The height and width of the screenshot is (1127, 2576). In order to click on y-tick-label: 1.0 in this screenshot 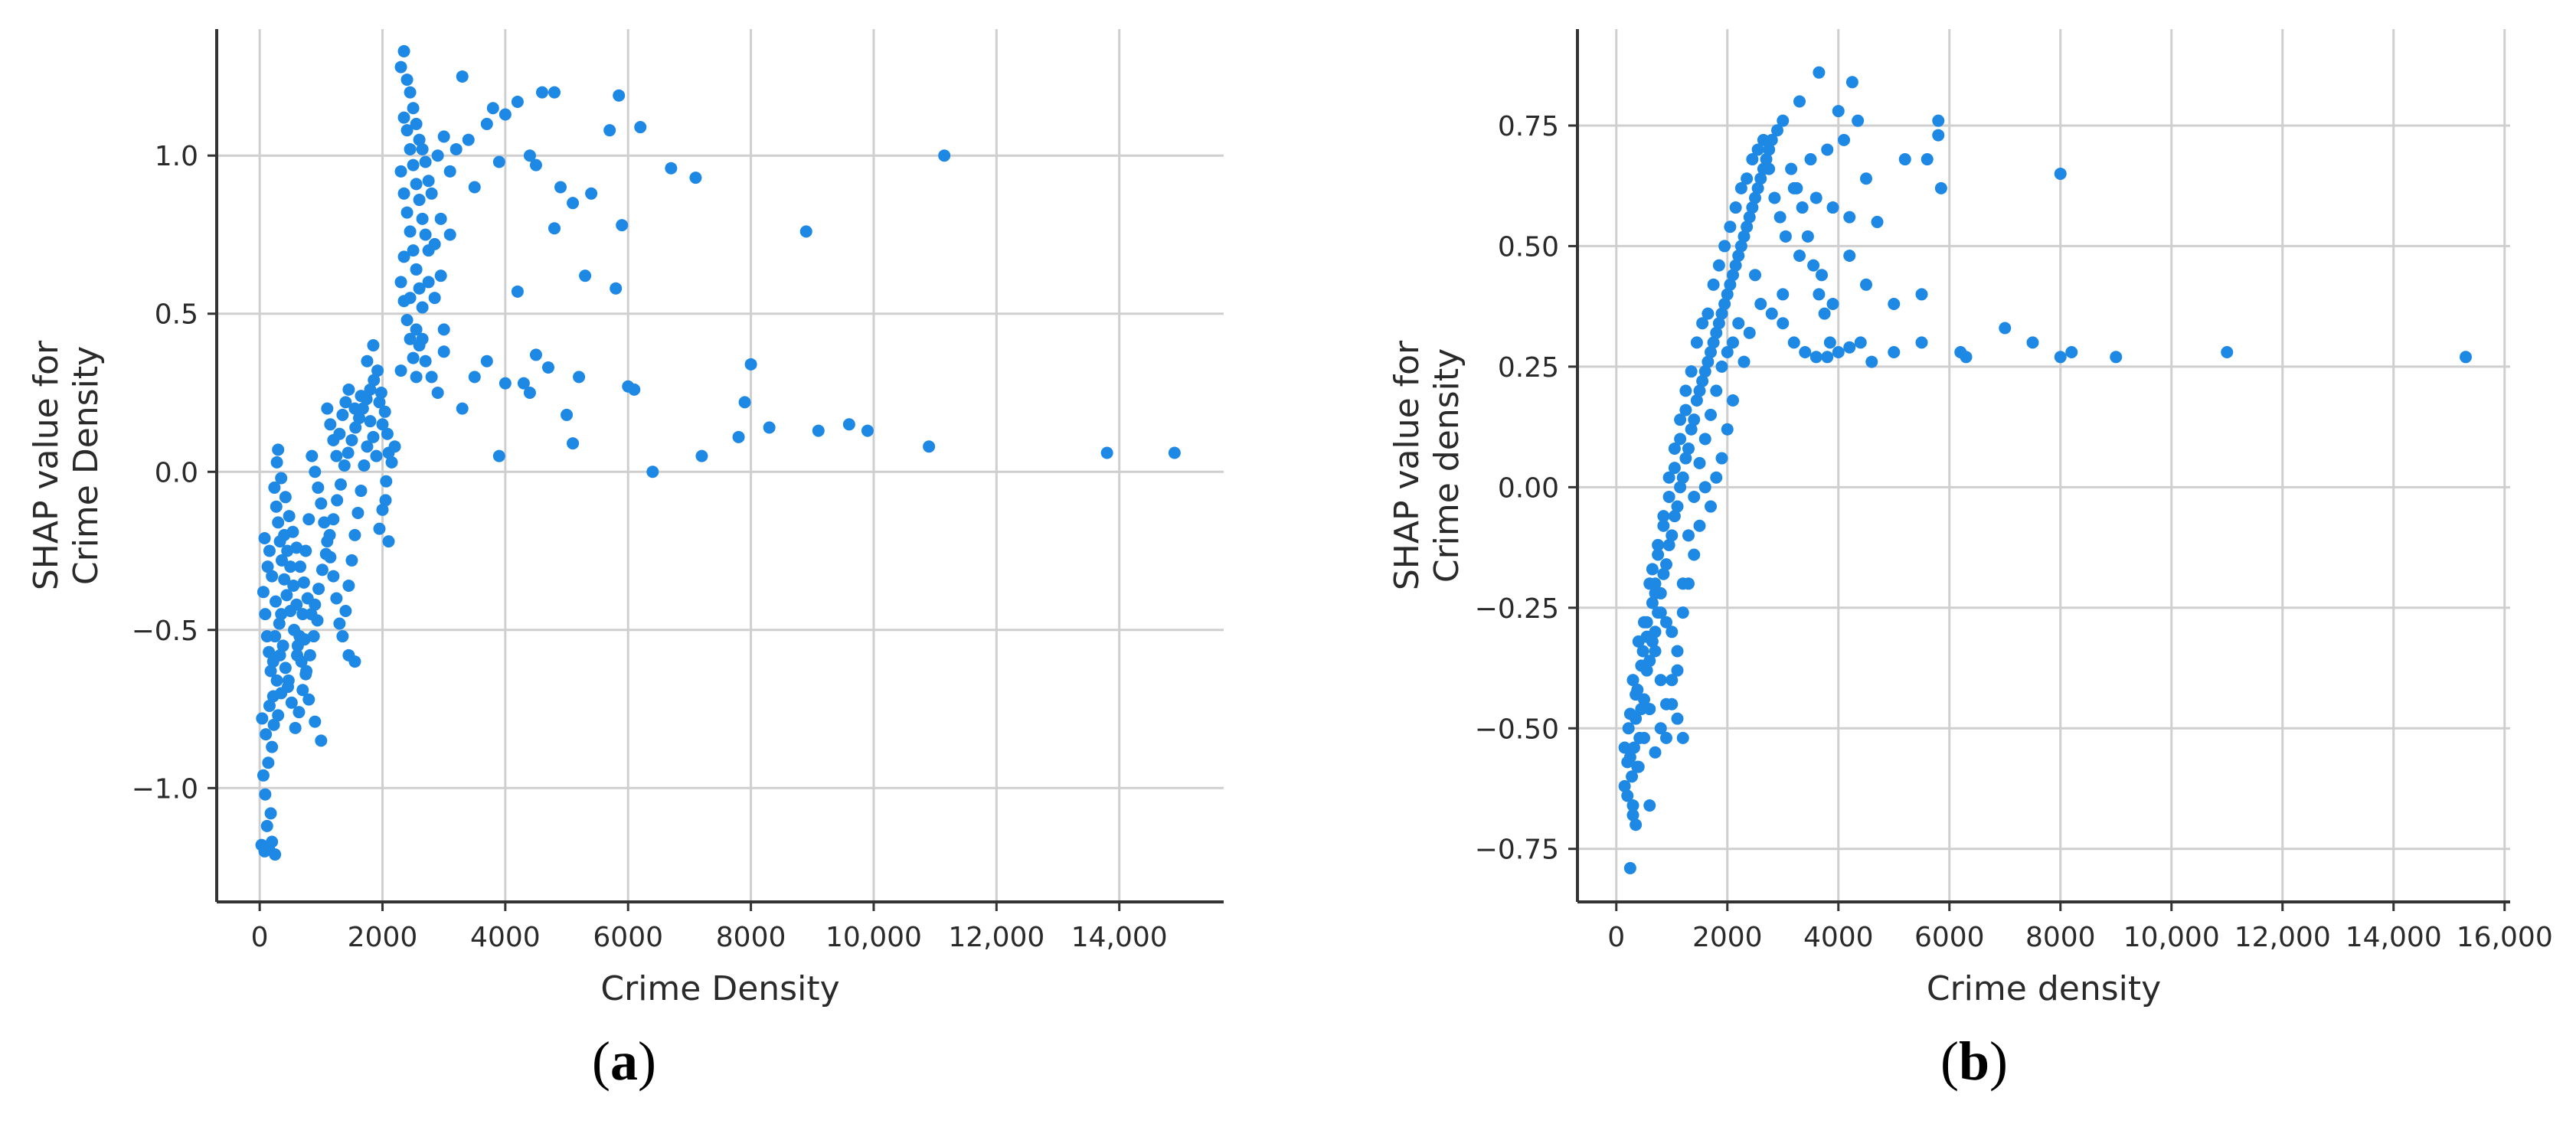, I will do `click(176, 156)`.